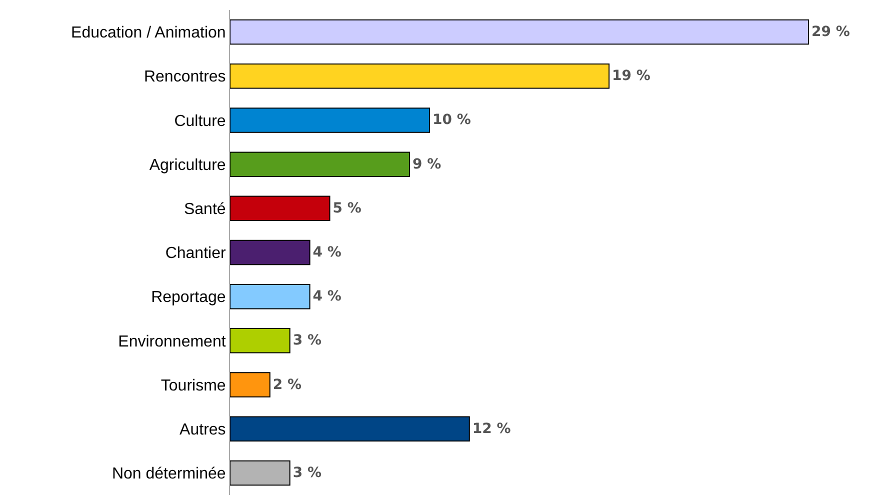  Describe the element at coordinates (631, 76) in the screenshot. I see `data-label: 19 %` at that location.